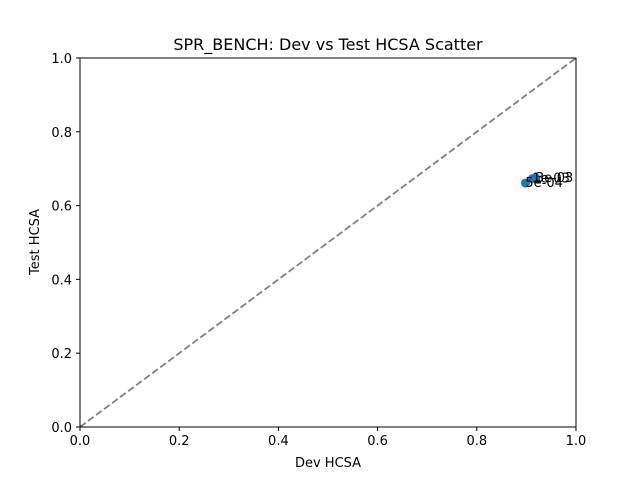 This screenshot has height=480, width=640. Describe the element at coordinates (61, 59) in the screenshot. I see `y-tick-label: 1.0` at that location.